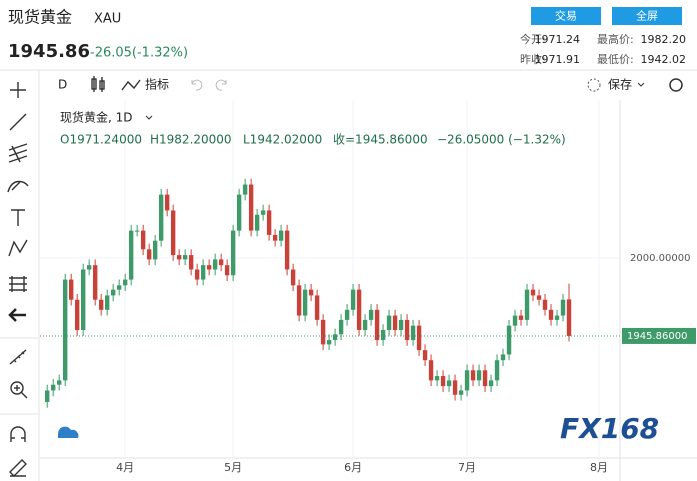  I want to click on indicator-icon, so click(131, 85).